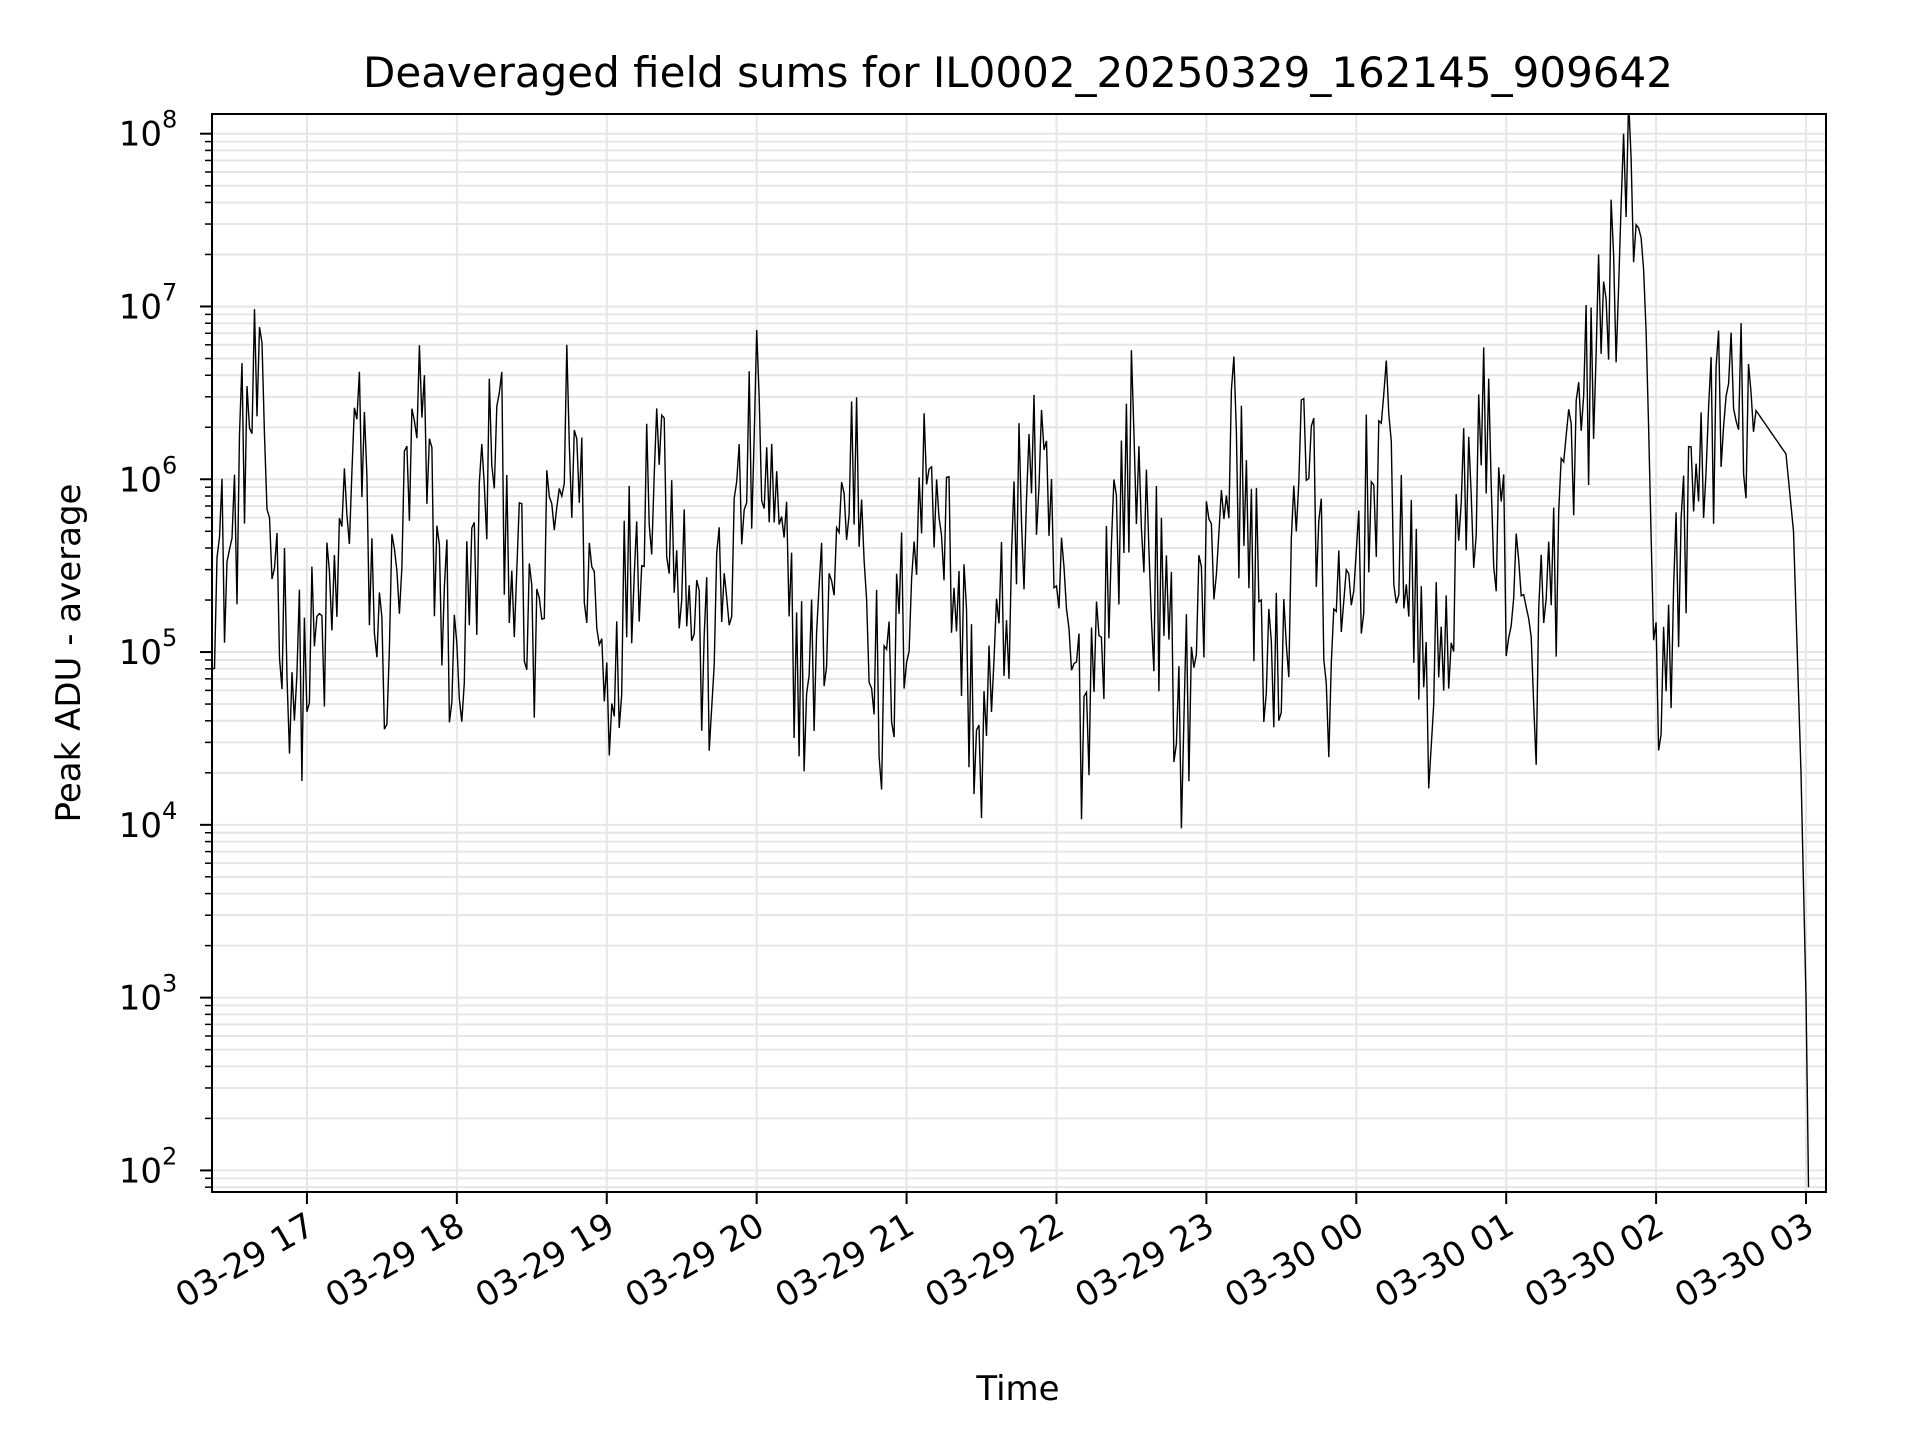  What do you see at coordinates (169, 120) in the screenshot?
I see `y-tick-exponent: 8` at bounding box center [169, 120].